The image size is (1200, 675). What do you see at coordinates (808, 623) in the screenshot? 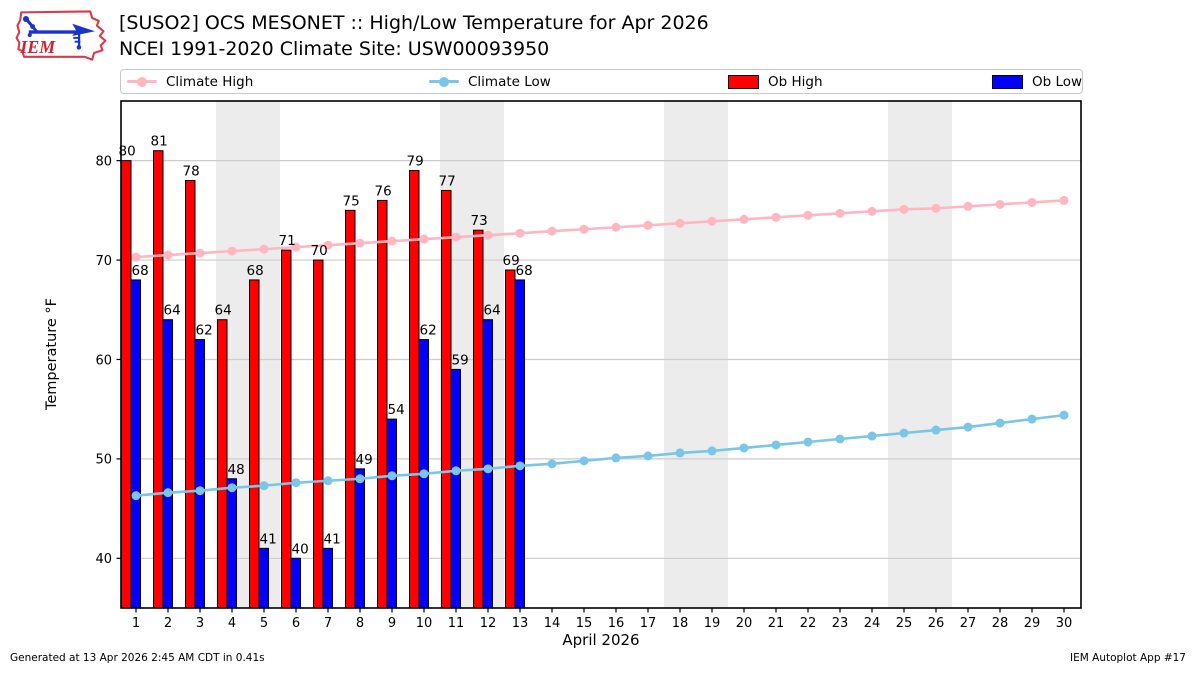
I see `x-tick-label: 22` at bounding box center [808, 623].